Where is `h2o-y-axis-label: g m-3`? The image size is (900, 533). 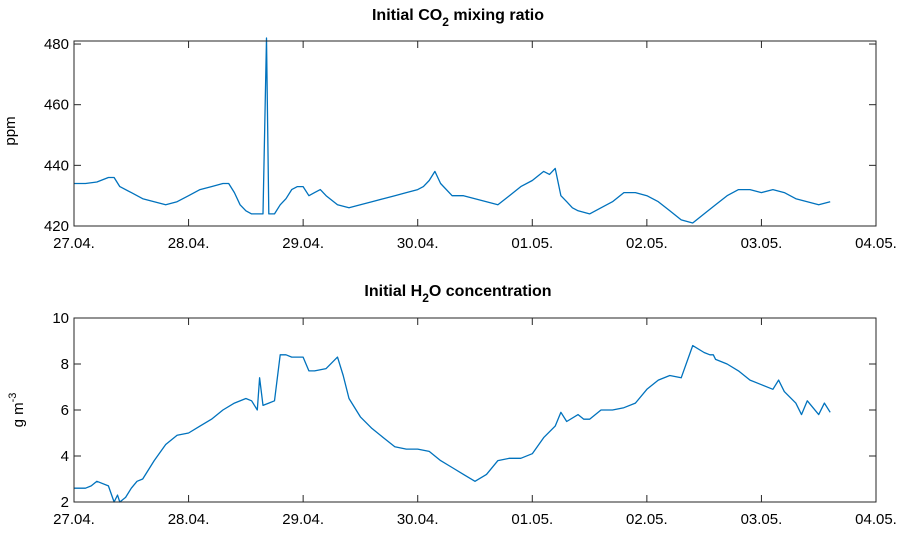 h2o-y-axis-label: g m-3 is located at coordinates (17, 410).